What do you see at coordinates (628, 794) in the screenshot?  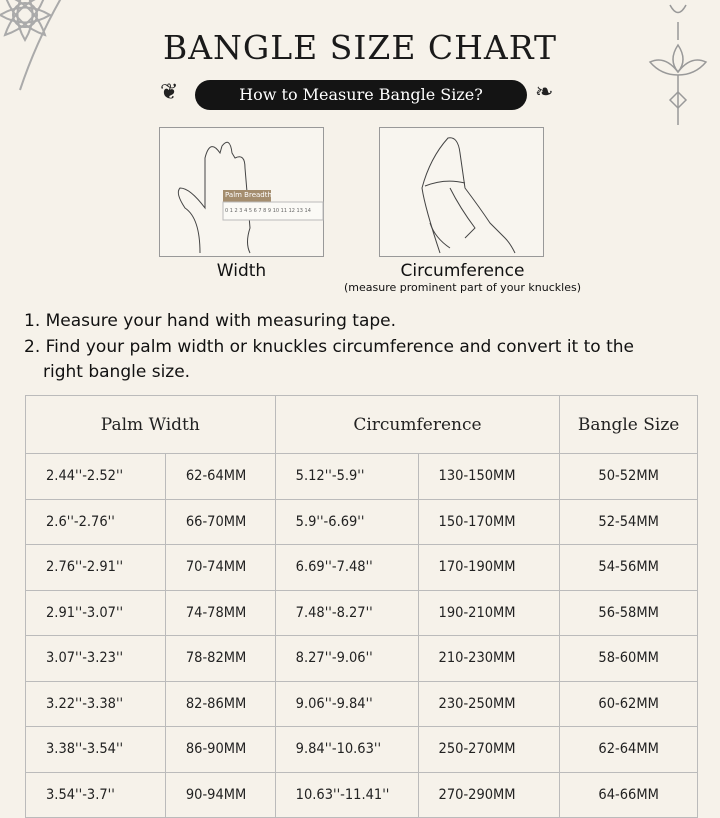 I see `bangle-size-cell: 64-66MM` at bounding box center [628, 794].